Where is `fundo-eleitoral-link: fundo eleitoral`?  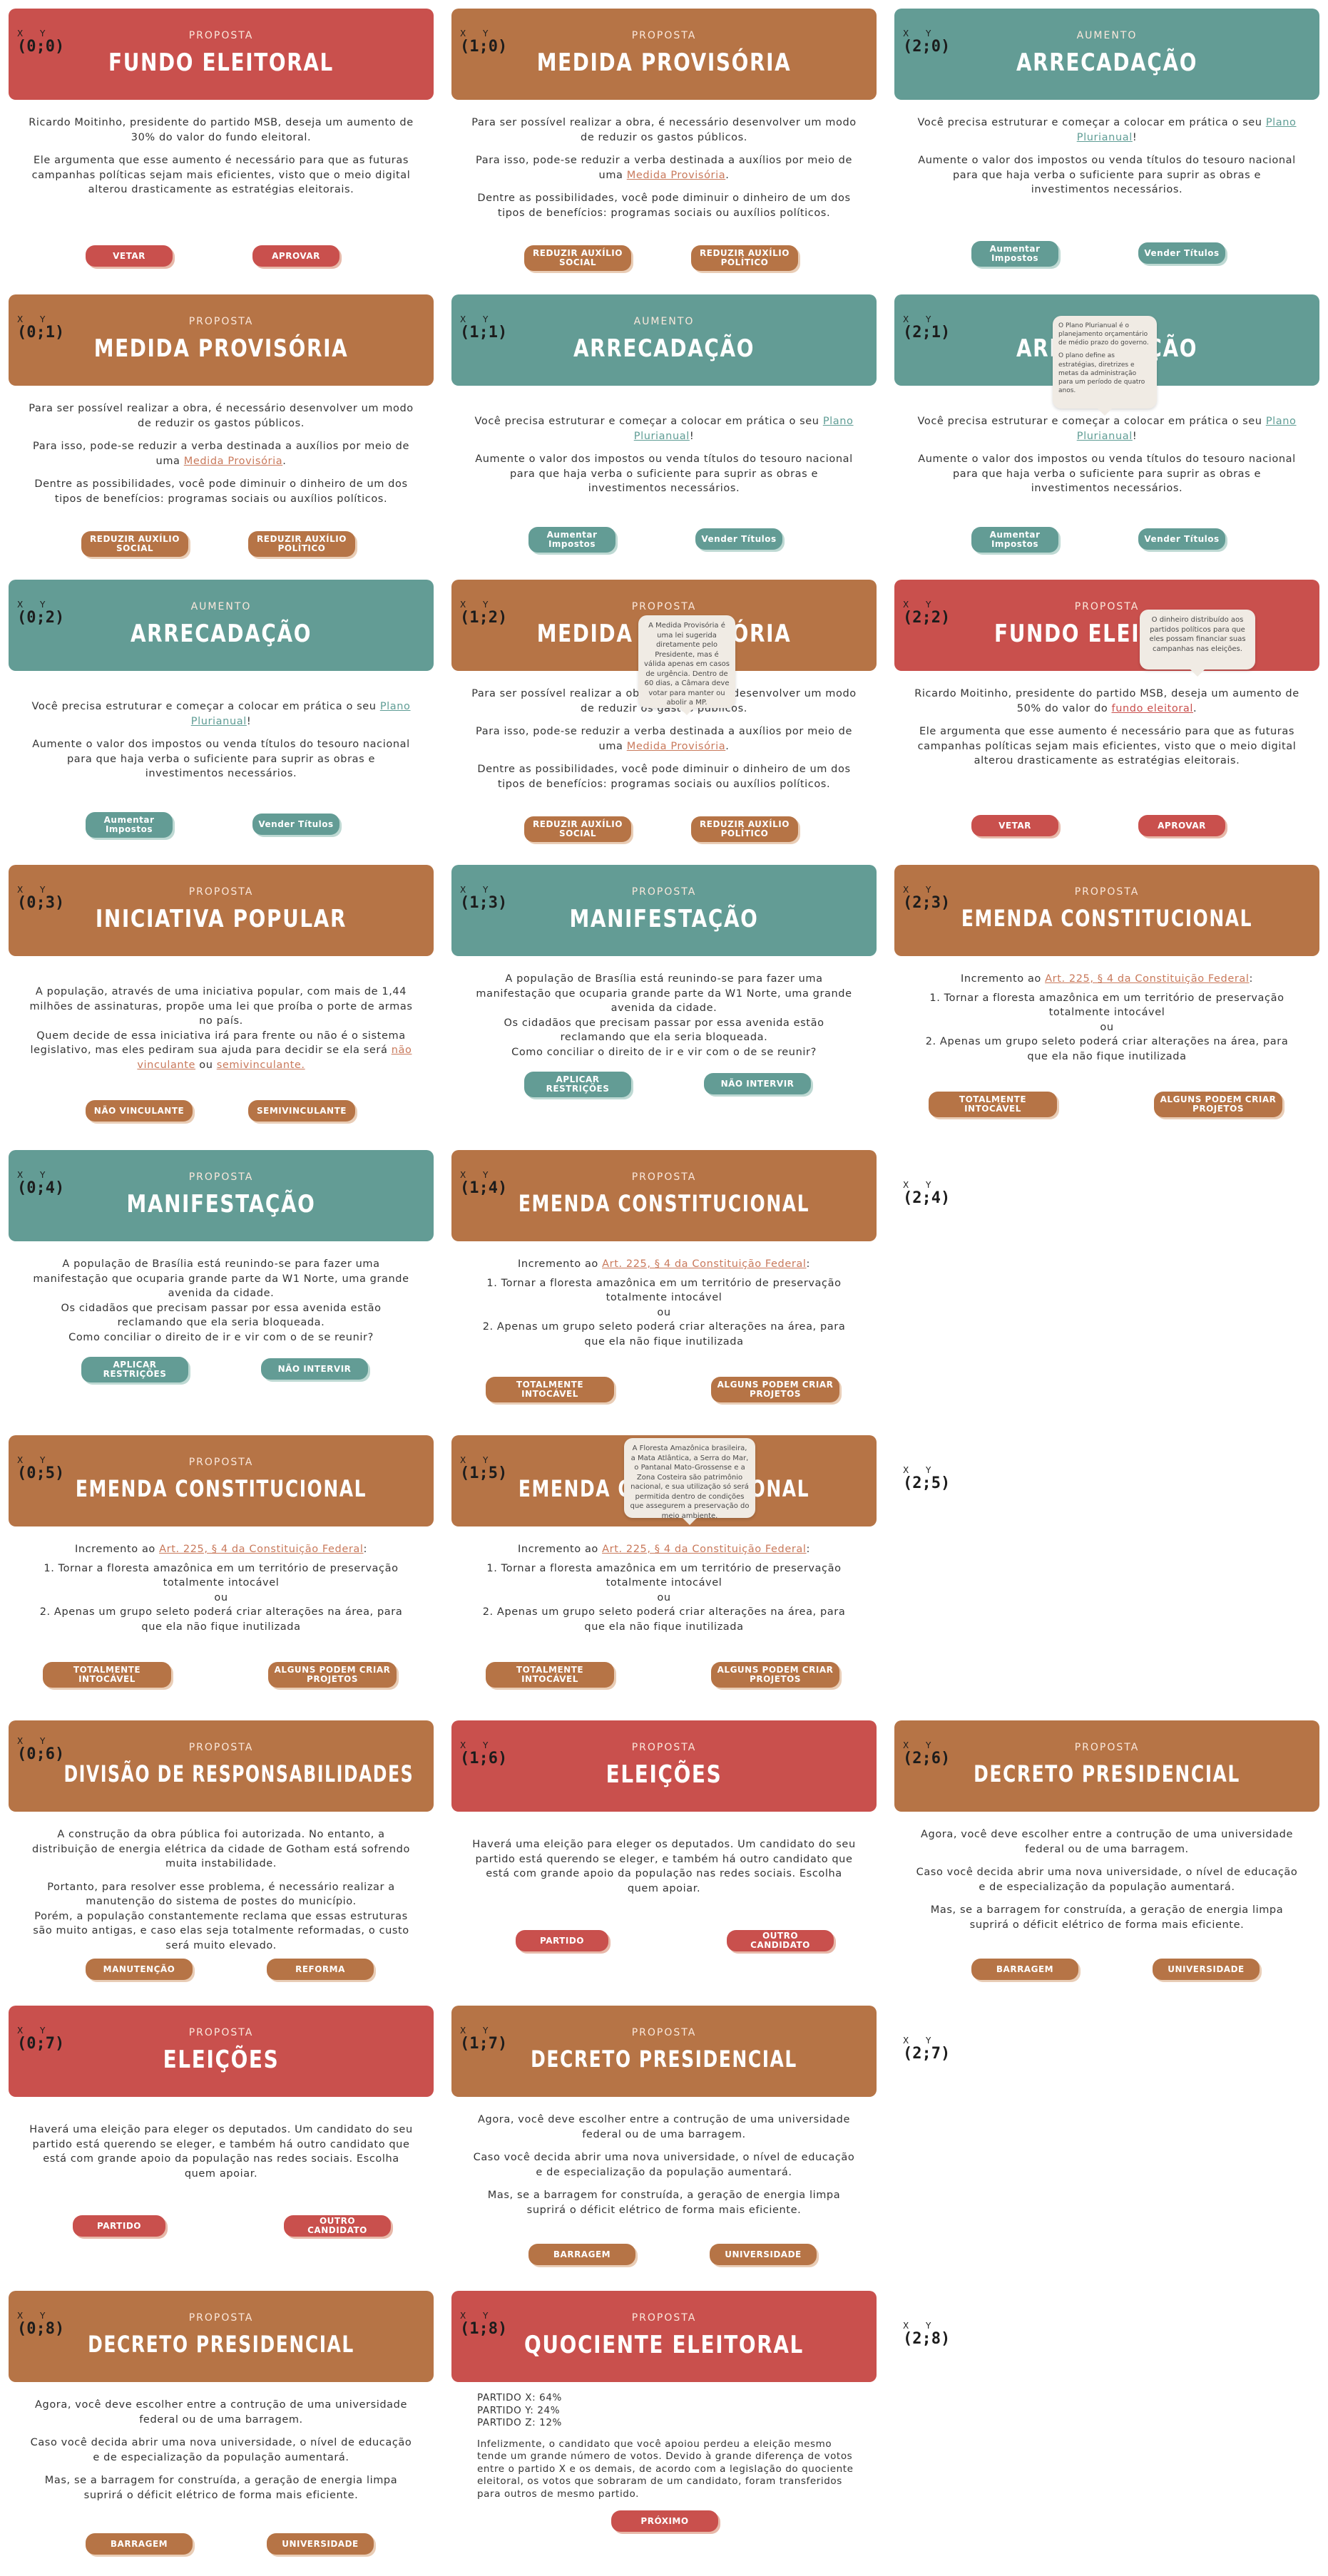 fundo-eleitoral-link: fundo eleitoral is located at coordinates (1152, 708).